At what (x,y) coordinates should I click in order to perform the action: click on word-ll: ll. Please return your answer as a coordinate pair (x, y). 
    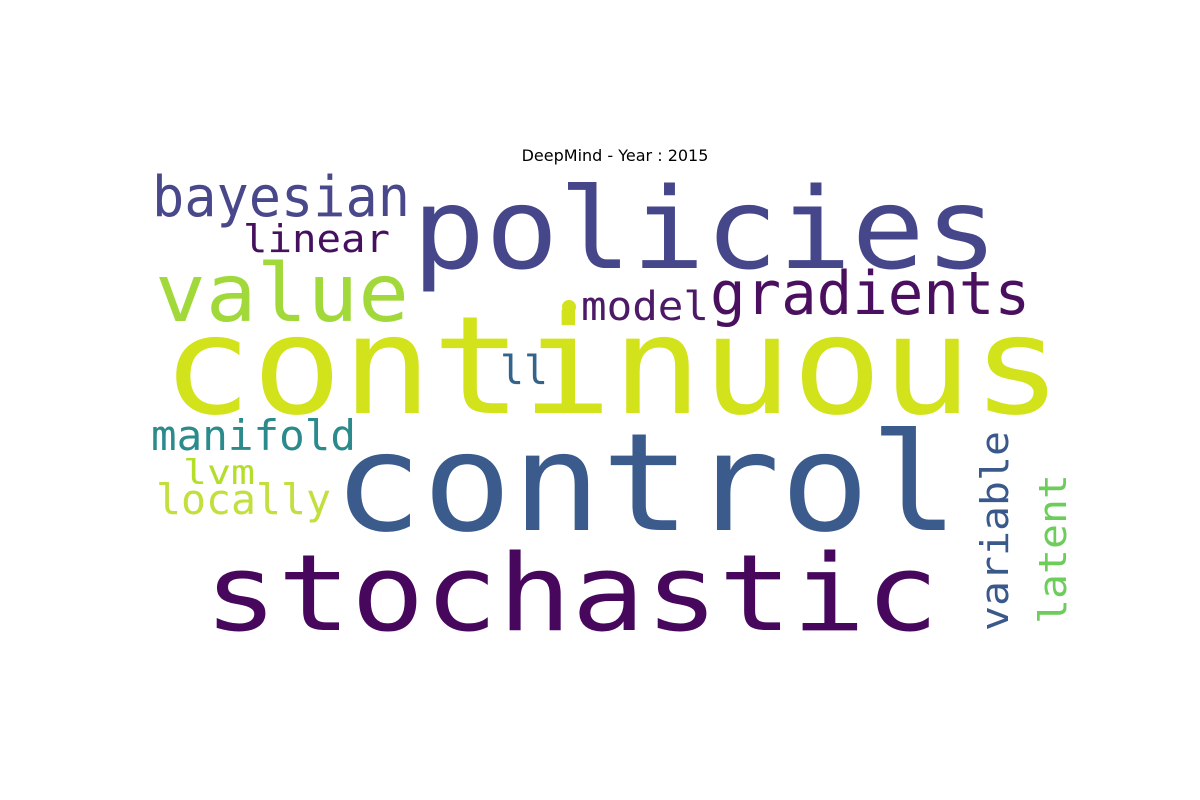
    Looking at the image, I should click on (524, 371).